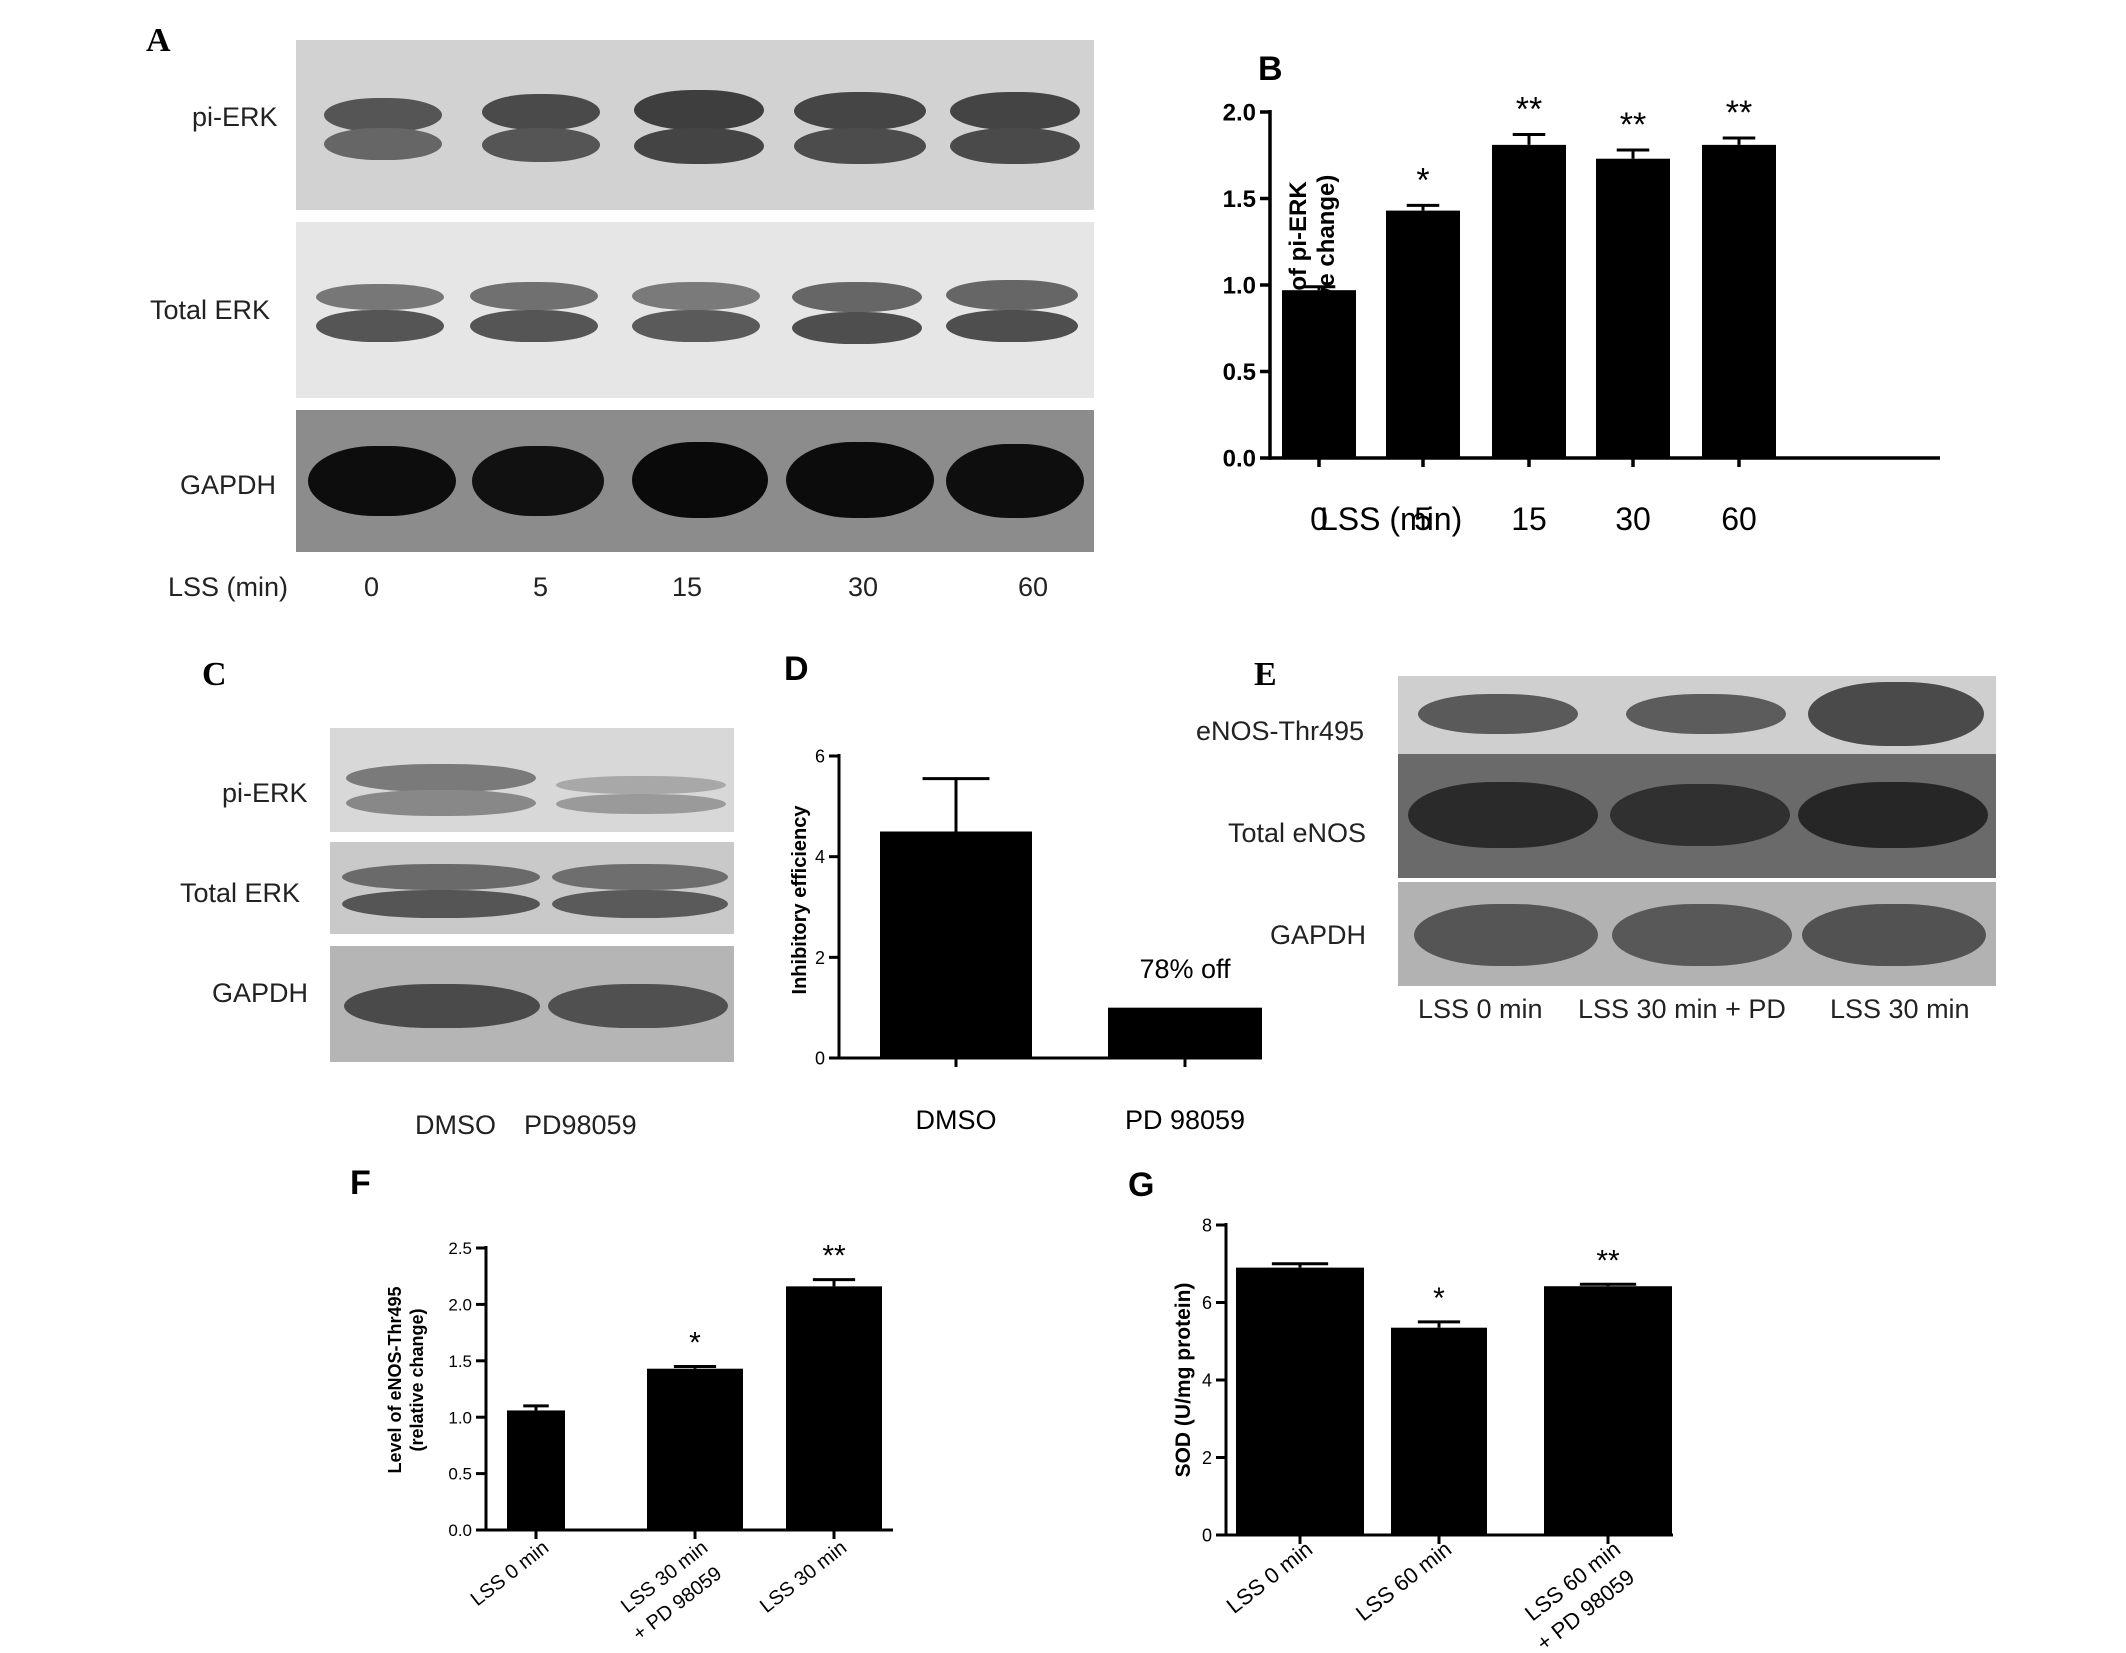 This screenshot has height=1653, width=2126. What do you see at coordinates (1185, 1120) in the screenshot?
I see `x-category-label: PD 98059` at bounding box center [1185, 1120].